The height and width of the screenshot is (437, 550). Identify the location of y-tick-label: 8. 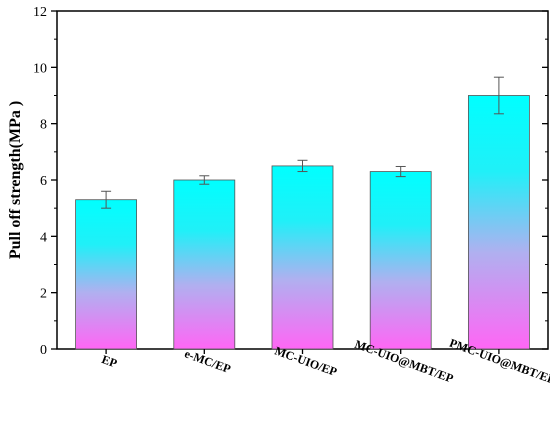
(43, 125).